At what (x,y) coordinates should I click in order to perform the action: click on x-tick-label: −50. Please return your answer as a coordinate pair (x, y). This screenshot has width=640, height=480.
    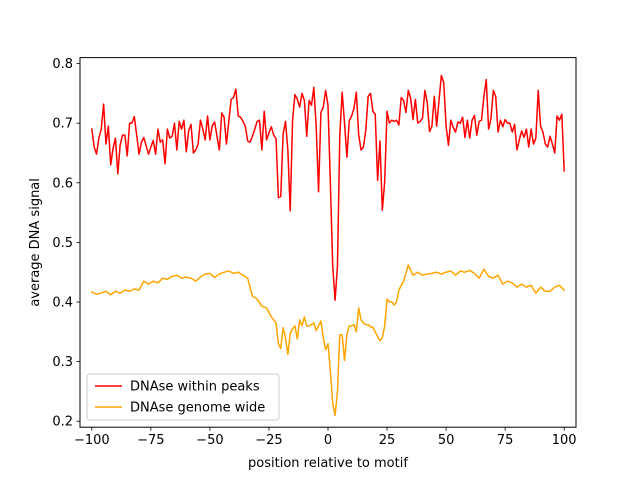
    Looking at the image, I should click on (209, 440).